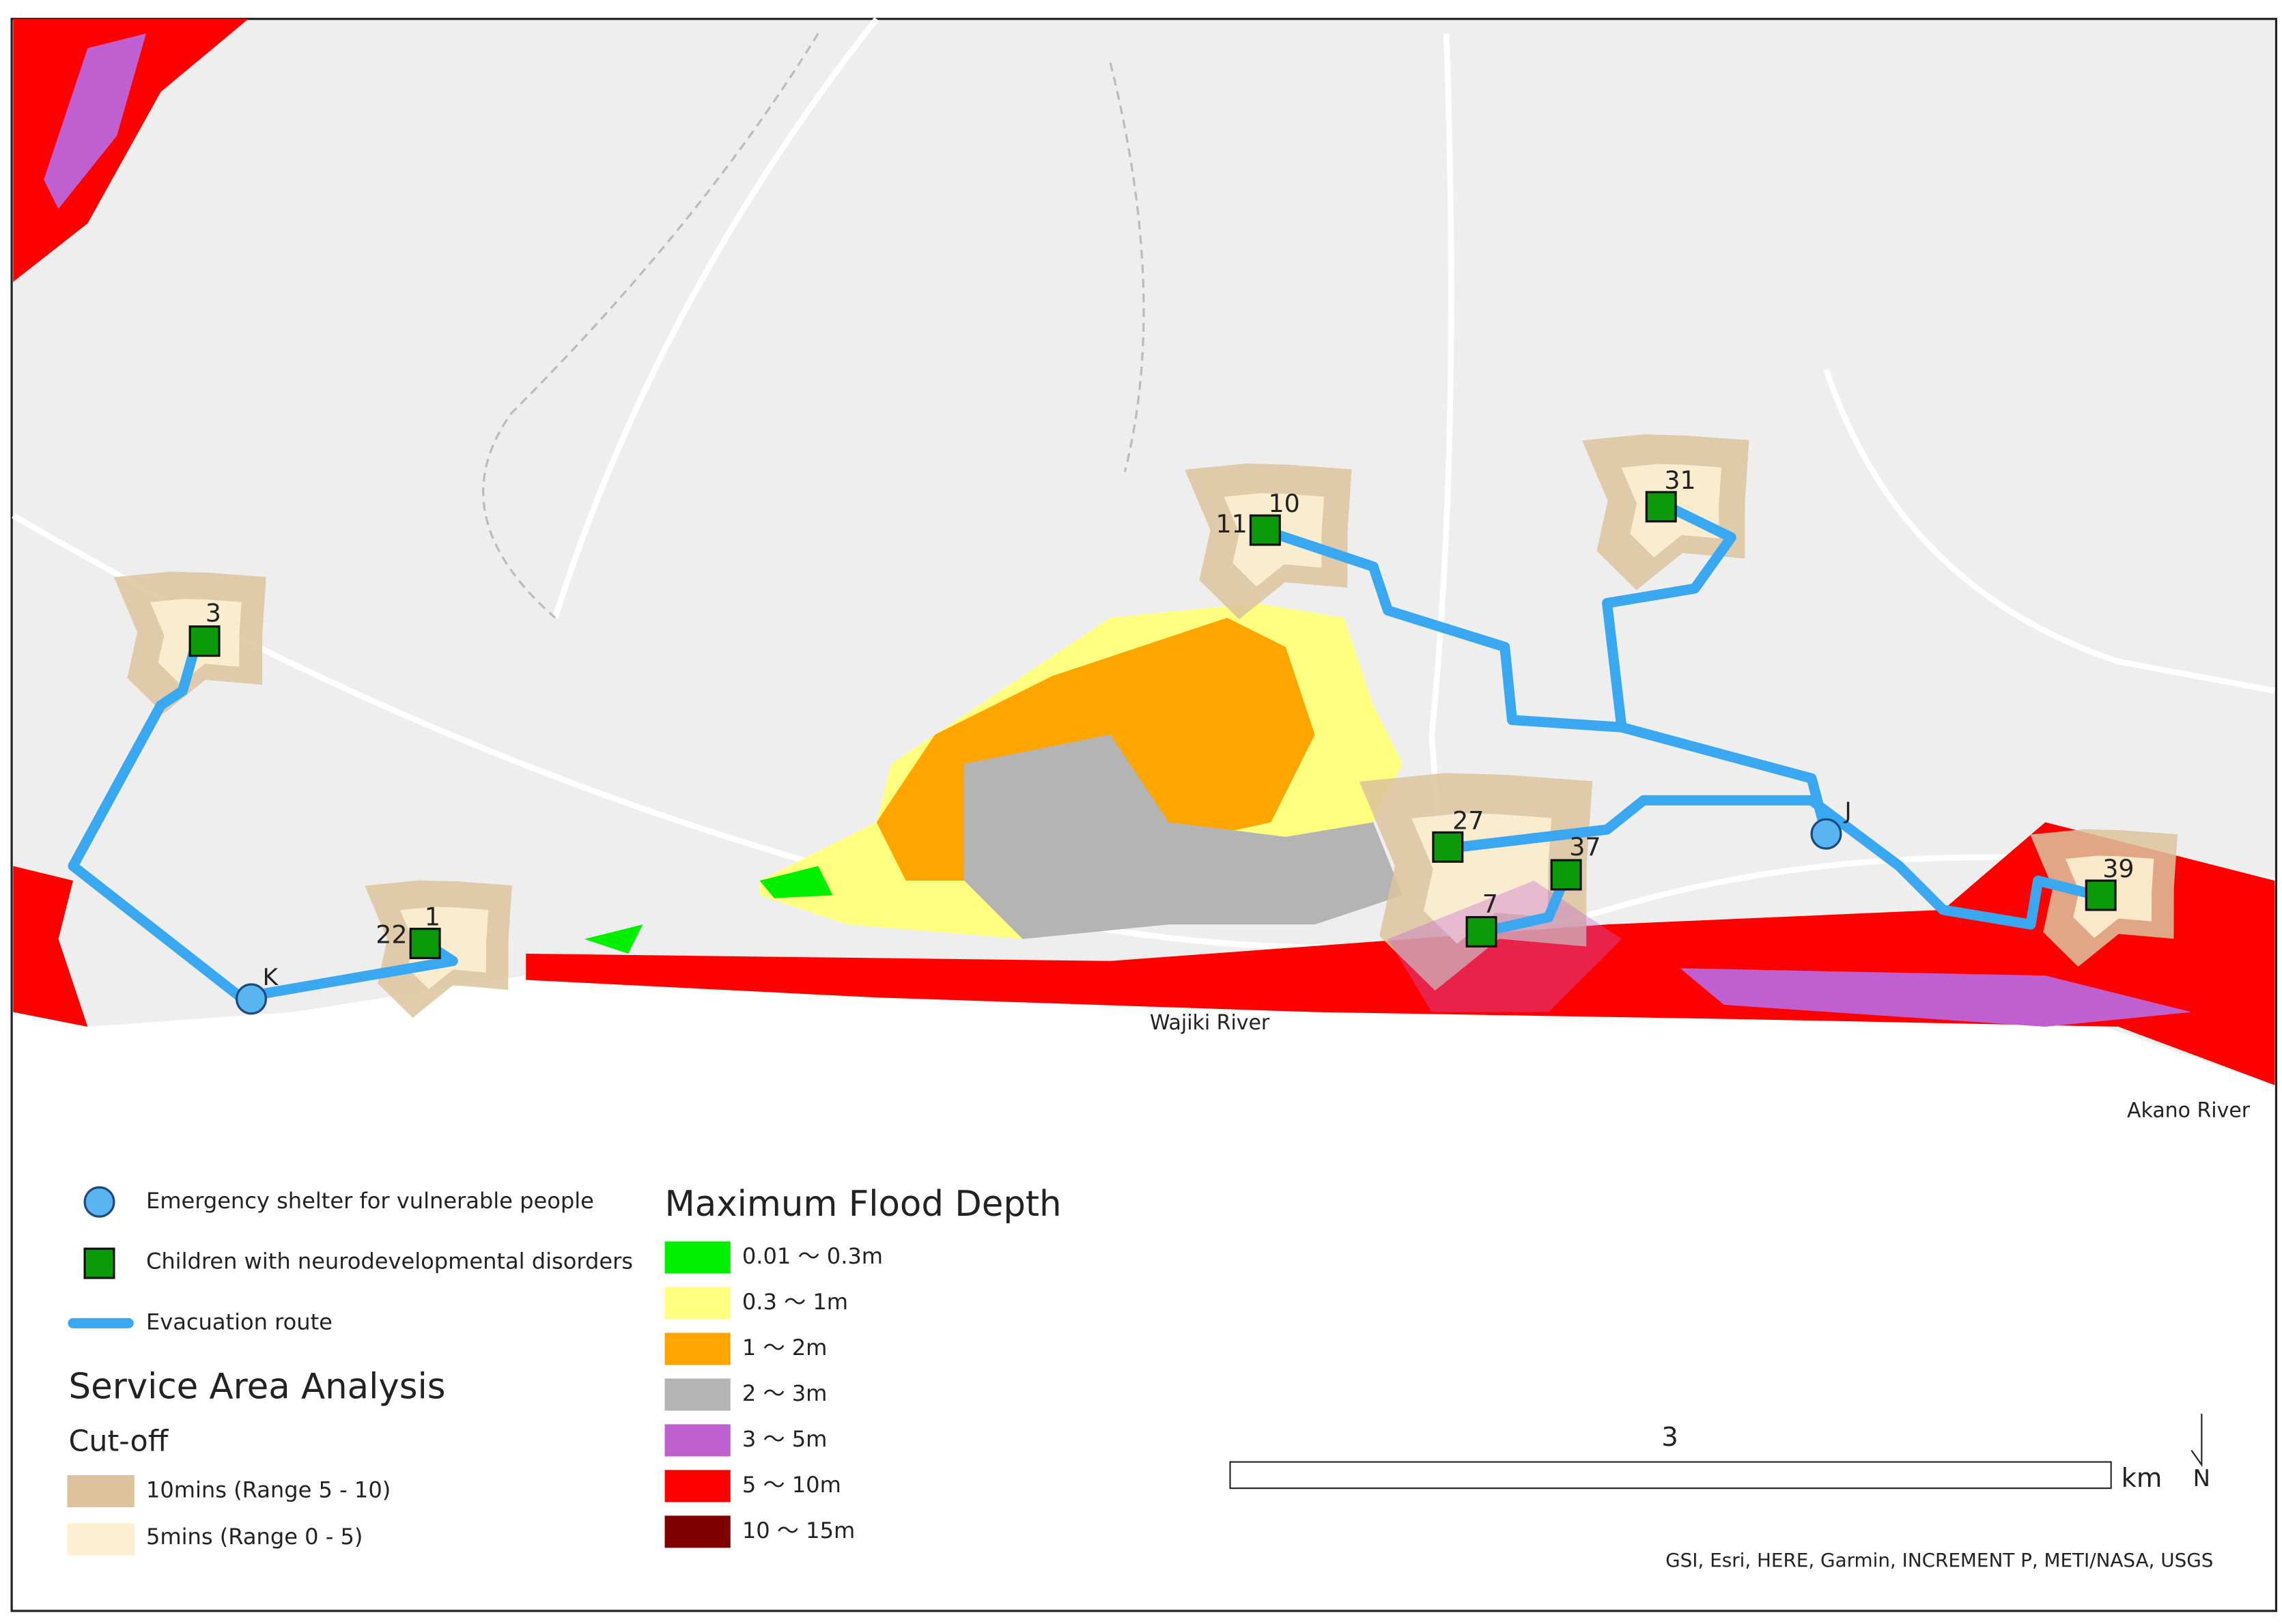  Describe the element at coordinates (1490, 903) in the screenshot. I see `child-label: 7` at that location.